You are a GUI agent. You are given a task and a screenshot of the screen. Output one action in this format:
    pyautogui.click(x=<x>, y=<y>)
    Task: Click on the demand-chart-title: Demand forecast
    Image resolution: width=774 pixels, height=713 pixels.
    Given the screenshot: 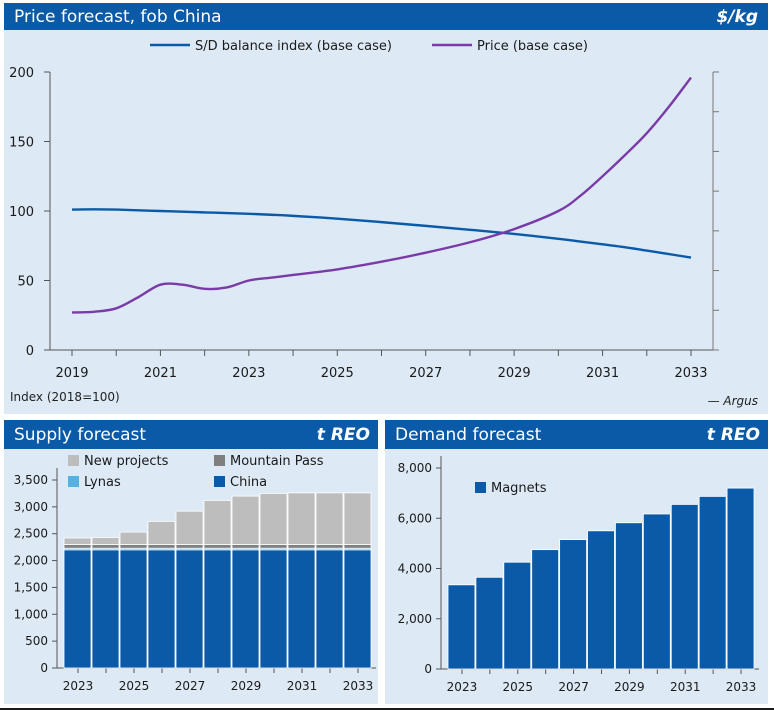 What is the action you would take?
    pyautogui.click(x=468, y=434)
    